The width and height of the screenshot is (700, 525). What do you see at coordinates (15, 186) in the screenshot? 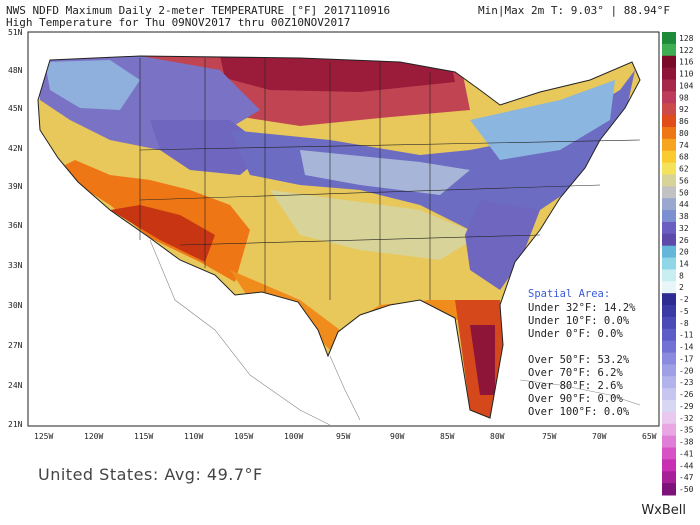
I see `svg-text: 39N` at bounding box center [15, 186].